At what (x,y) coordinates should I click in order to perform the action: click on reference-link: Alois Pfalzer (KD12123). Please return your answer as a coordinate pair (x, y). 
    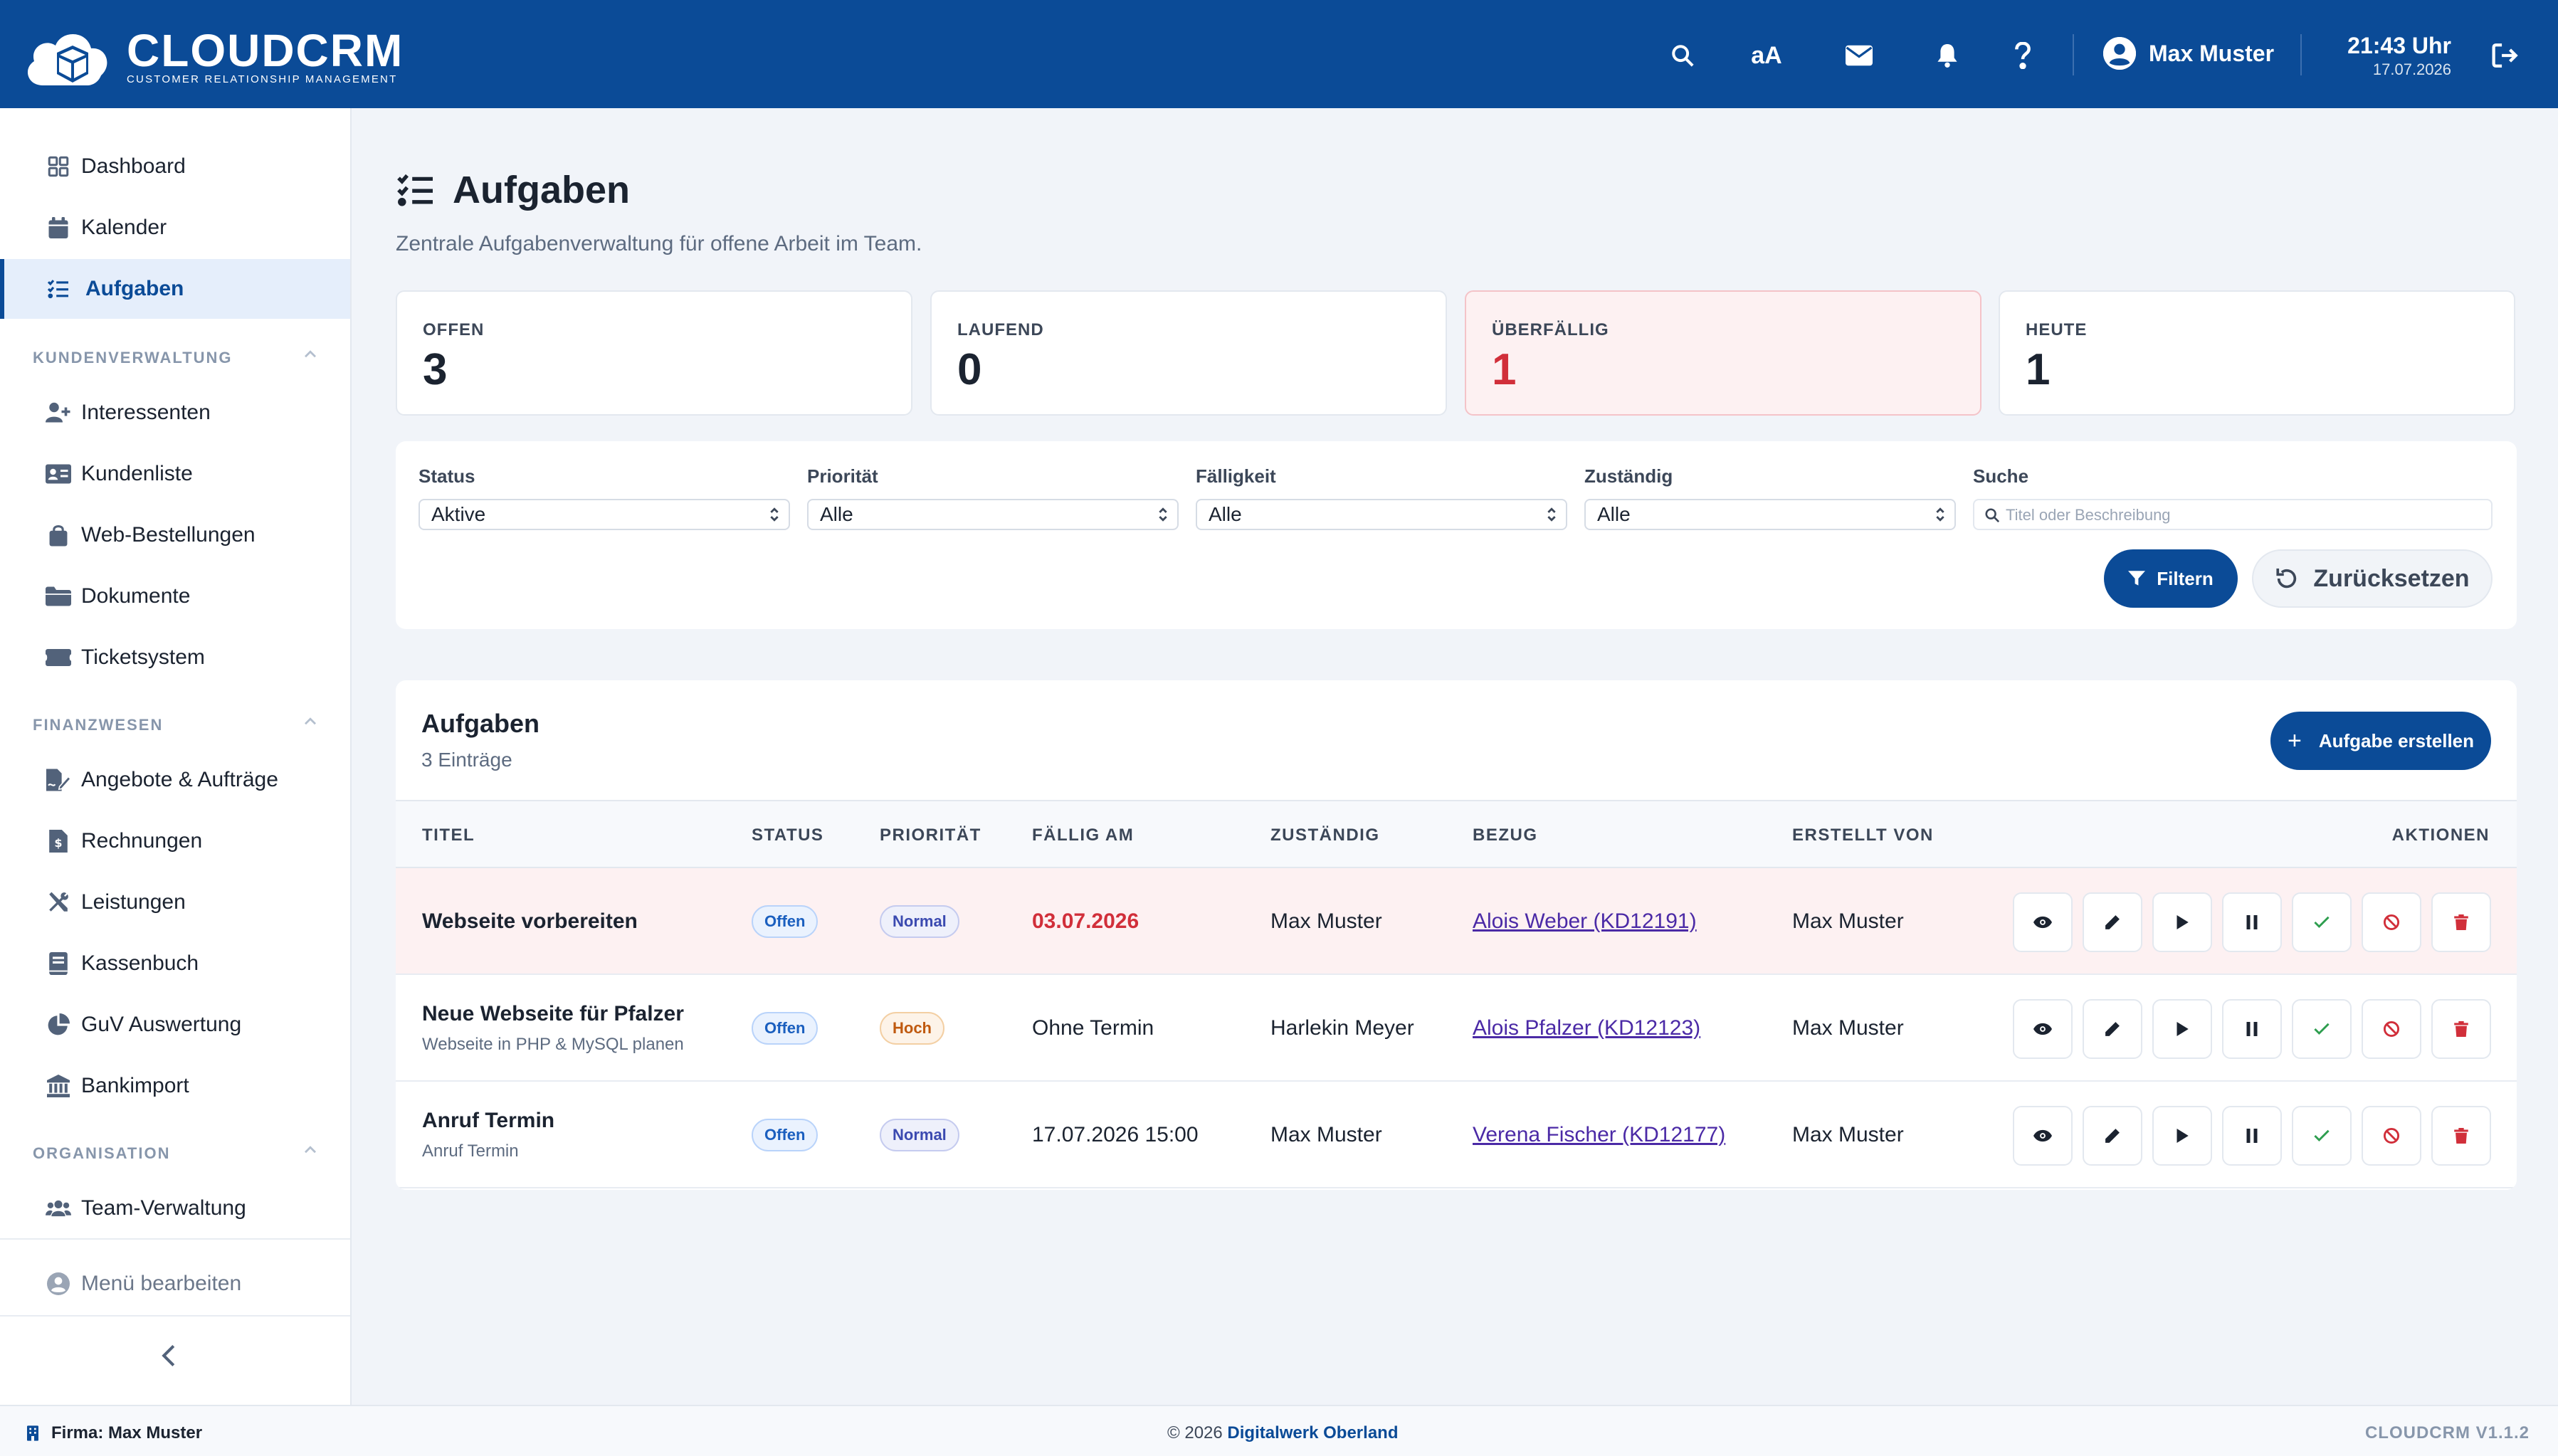
    Looking at the image, I should click on (1587, 1028).